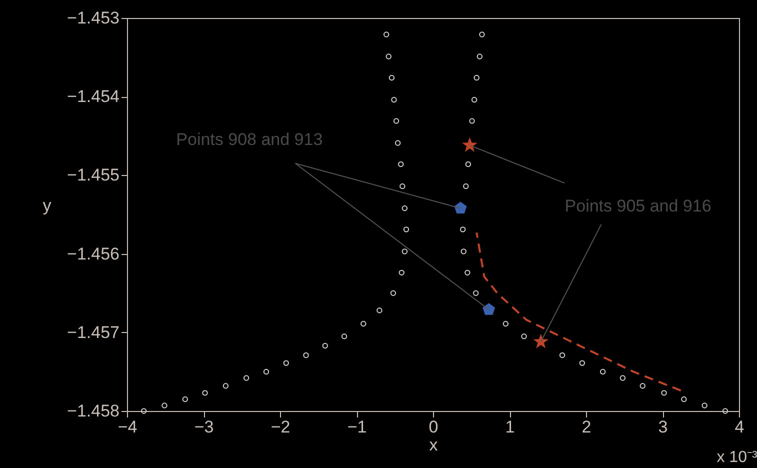  What do you see at coordinates (579, 312) in the screenshot?
I see `line-series` at bounding box center [579, 312].